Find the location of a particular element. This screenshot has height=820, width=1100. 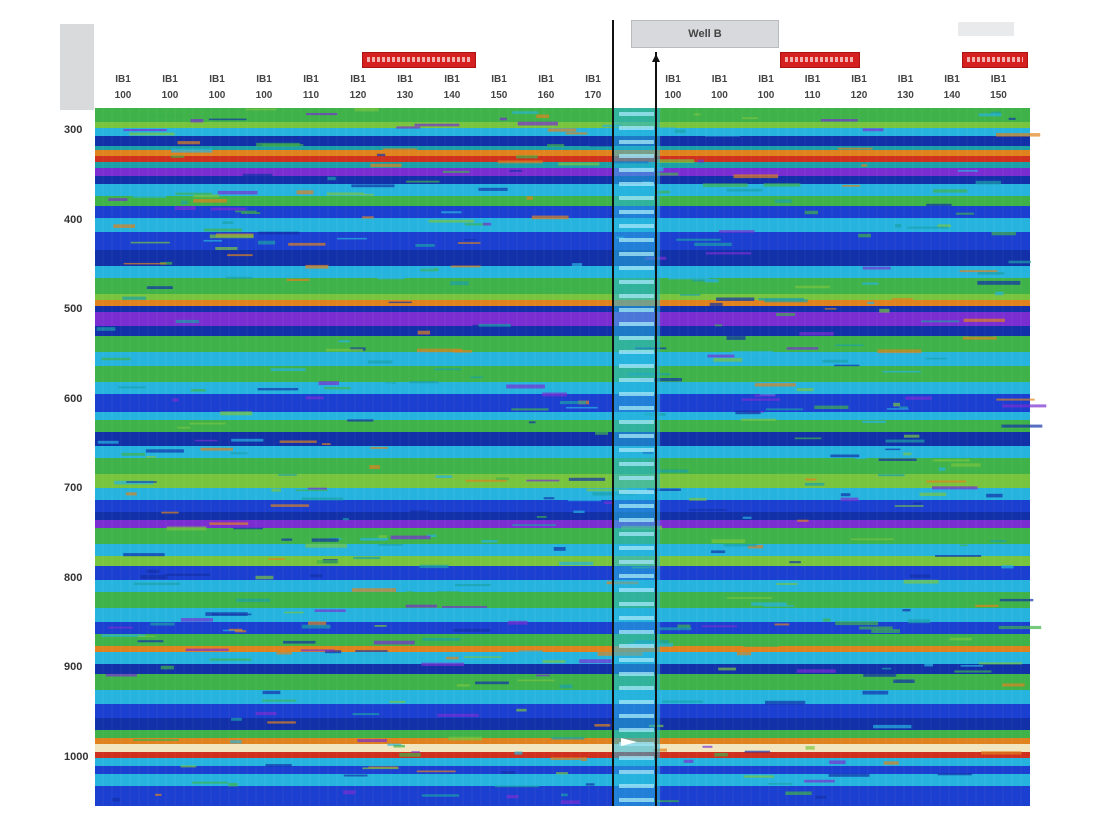

trace-header-bottom: 150 is located at coordinates (998, 95).